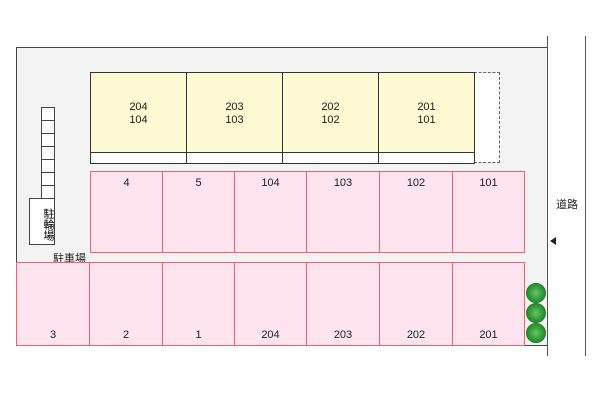 This screenshot has width=600, height=400. What do you see at coordinates (198, 304) in the screenshot?
I see `parking-space: 1` at bounding box center [198, 304].